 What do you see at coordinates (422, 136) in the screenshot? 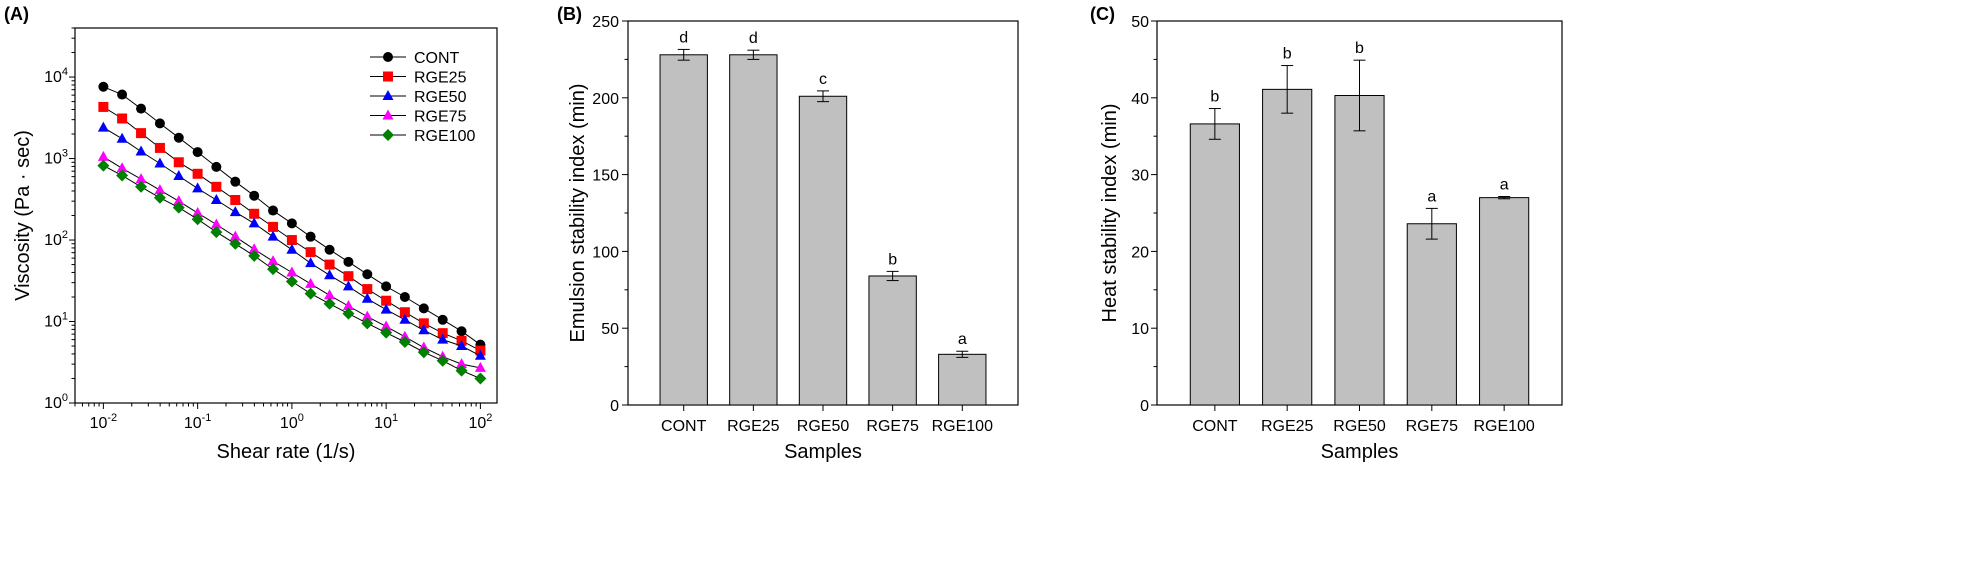
I see `legend-item-rge100: RGE100` at bounding box center [422, 136].